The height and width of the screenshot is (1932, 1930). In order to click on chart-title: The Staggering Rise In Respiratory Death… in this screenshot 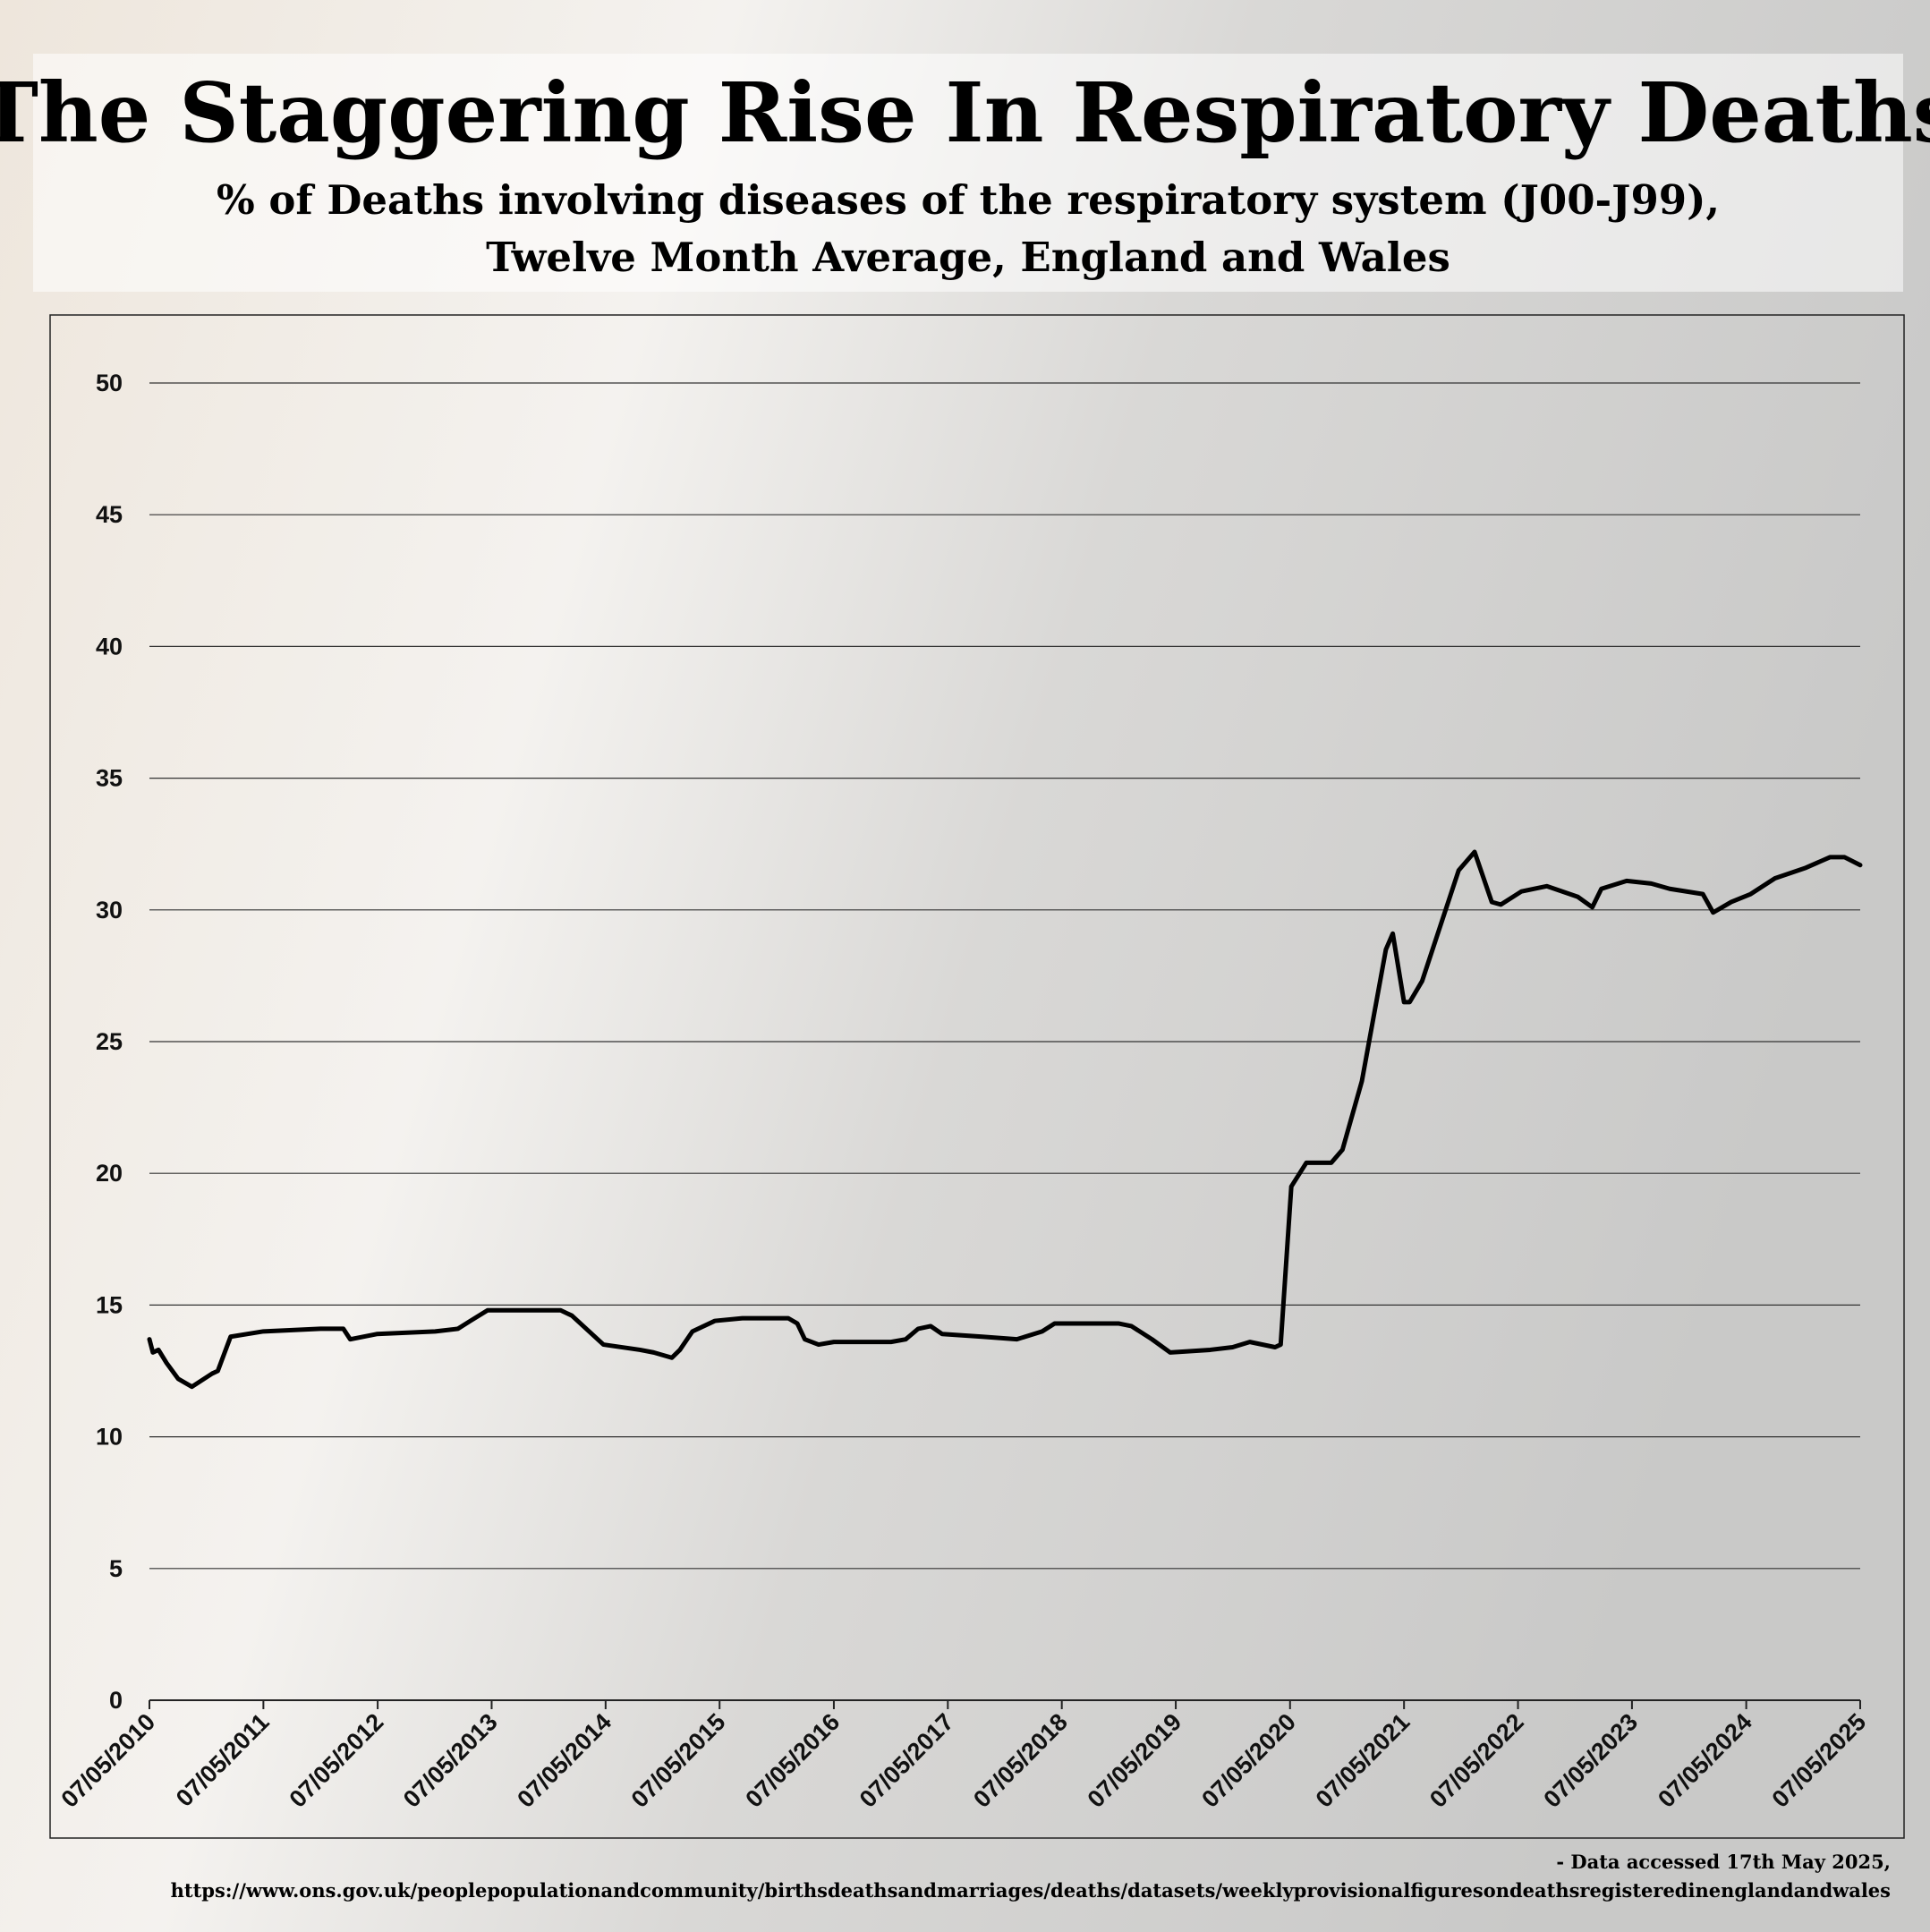, I will do `click(965, 113)`.